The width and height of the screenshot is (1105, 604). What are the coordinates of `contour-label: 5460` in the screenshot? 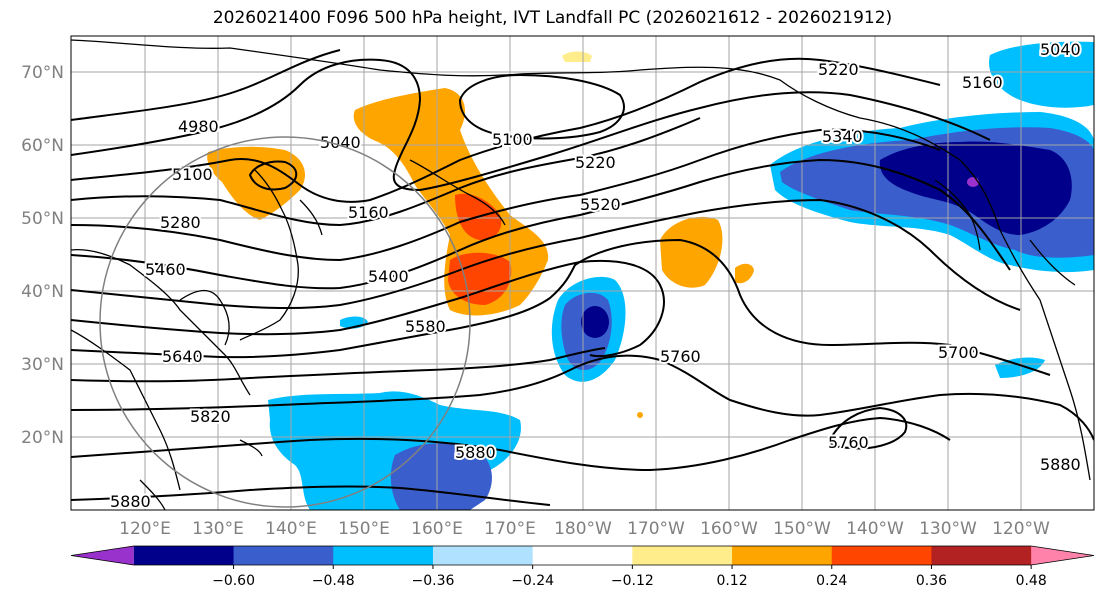 It's located at (165, 269).